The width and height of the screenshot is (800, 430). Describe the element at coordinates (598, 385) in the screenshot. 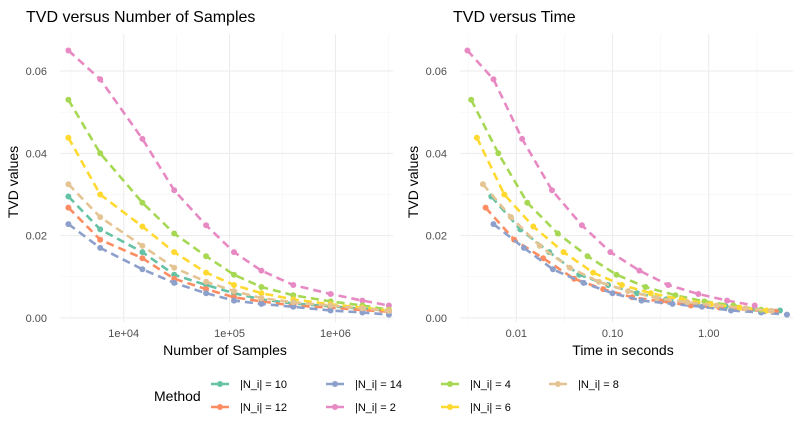

I see `legend-label: |N_i| = 8` at that location.